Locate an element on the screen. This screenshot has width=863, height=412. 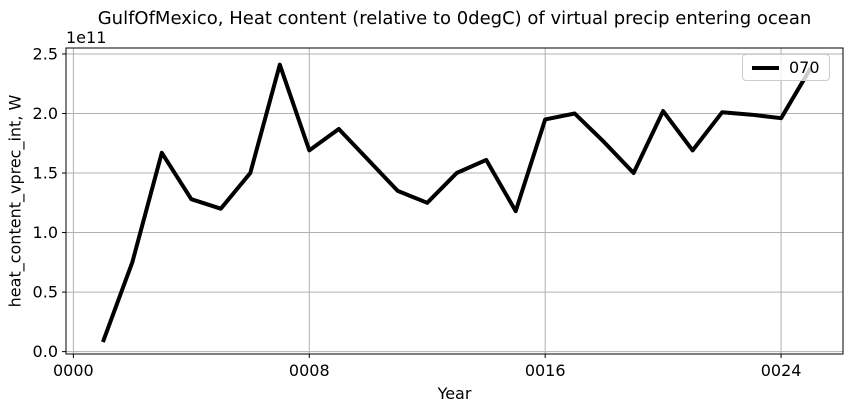
legend: 070 is located at coordinates (786, 67).